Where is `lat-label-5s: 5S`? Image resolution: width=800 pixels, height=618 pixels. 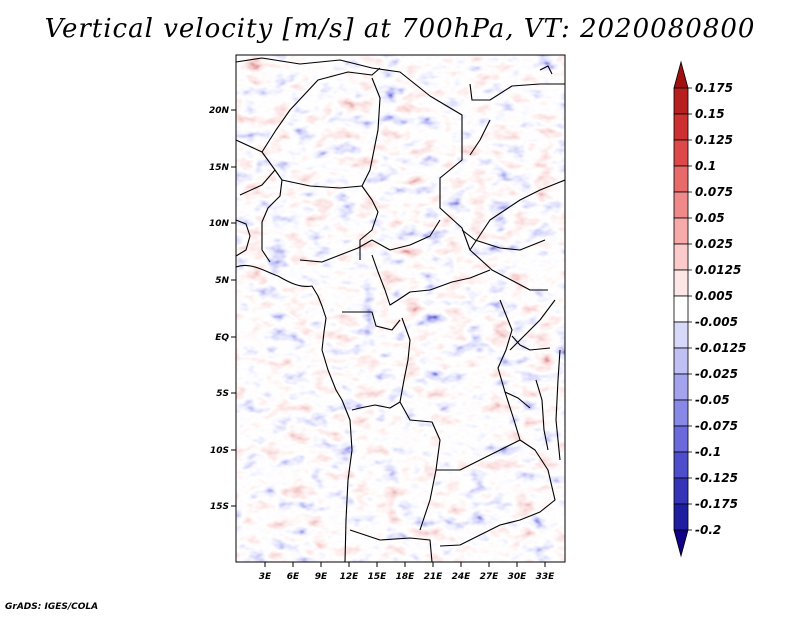 lat-label-5s: 5S is located at coordinates (222, 394).